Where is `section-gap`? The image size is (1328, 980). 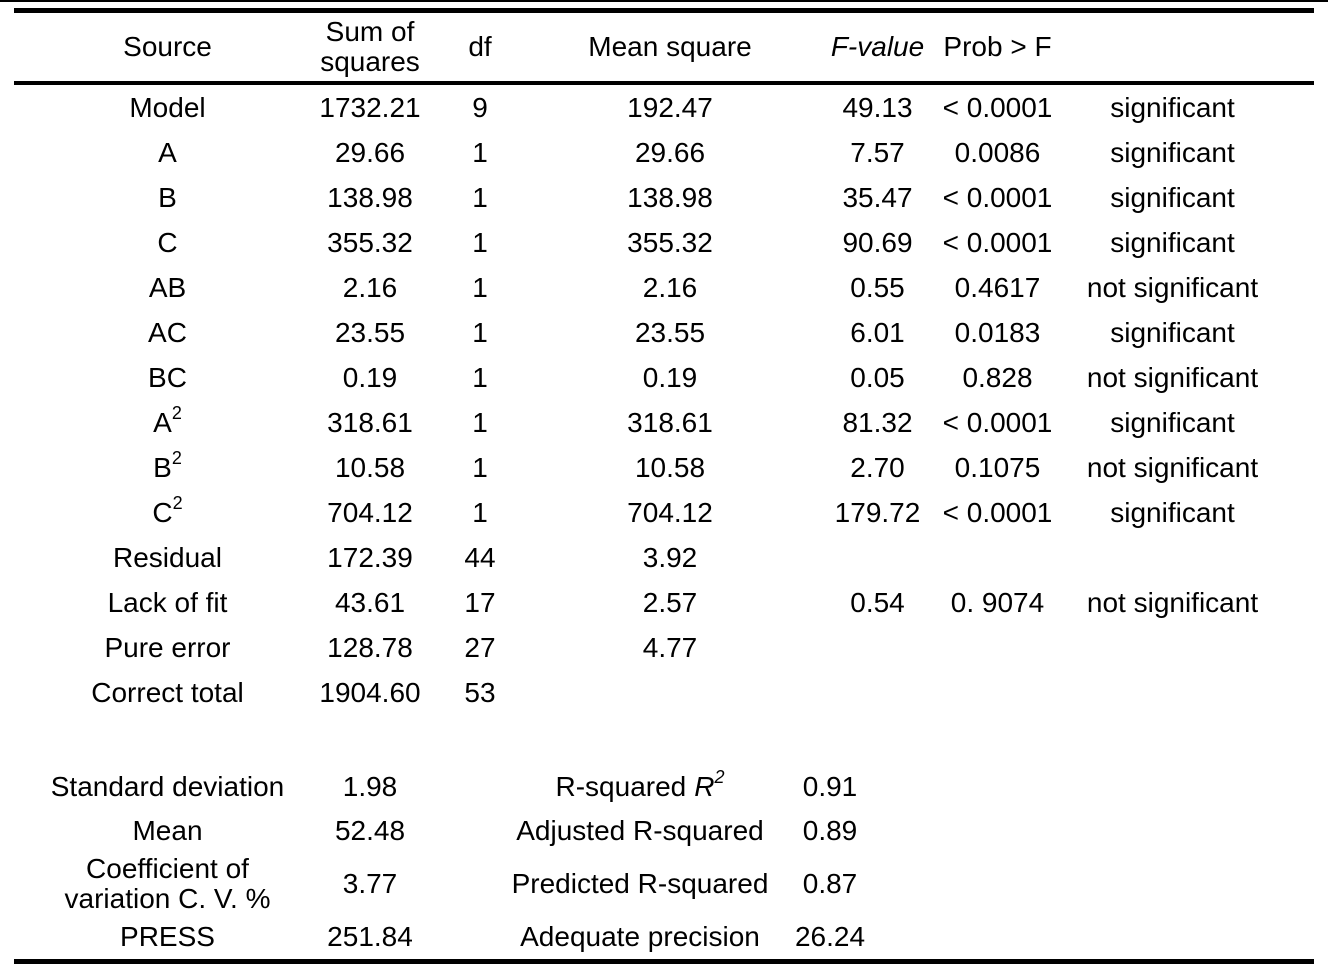
section-gap is located at coordinates (664, 740).